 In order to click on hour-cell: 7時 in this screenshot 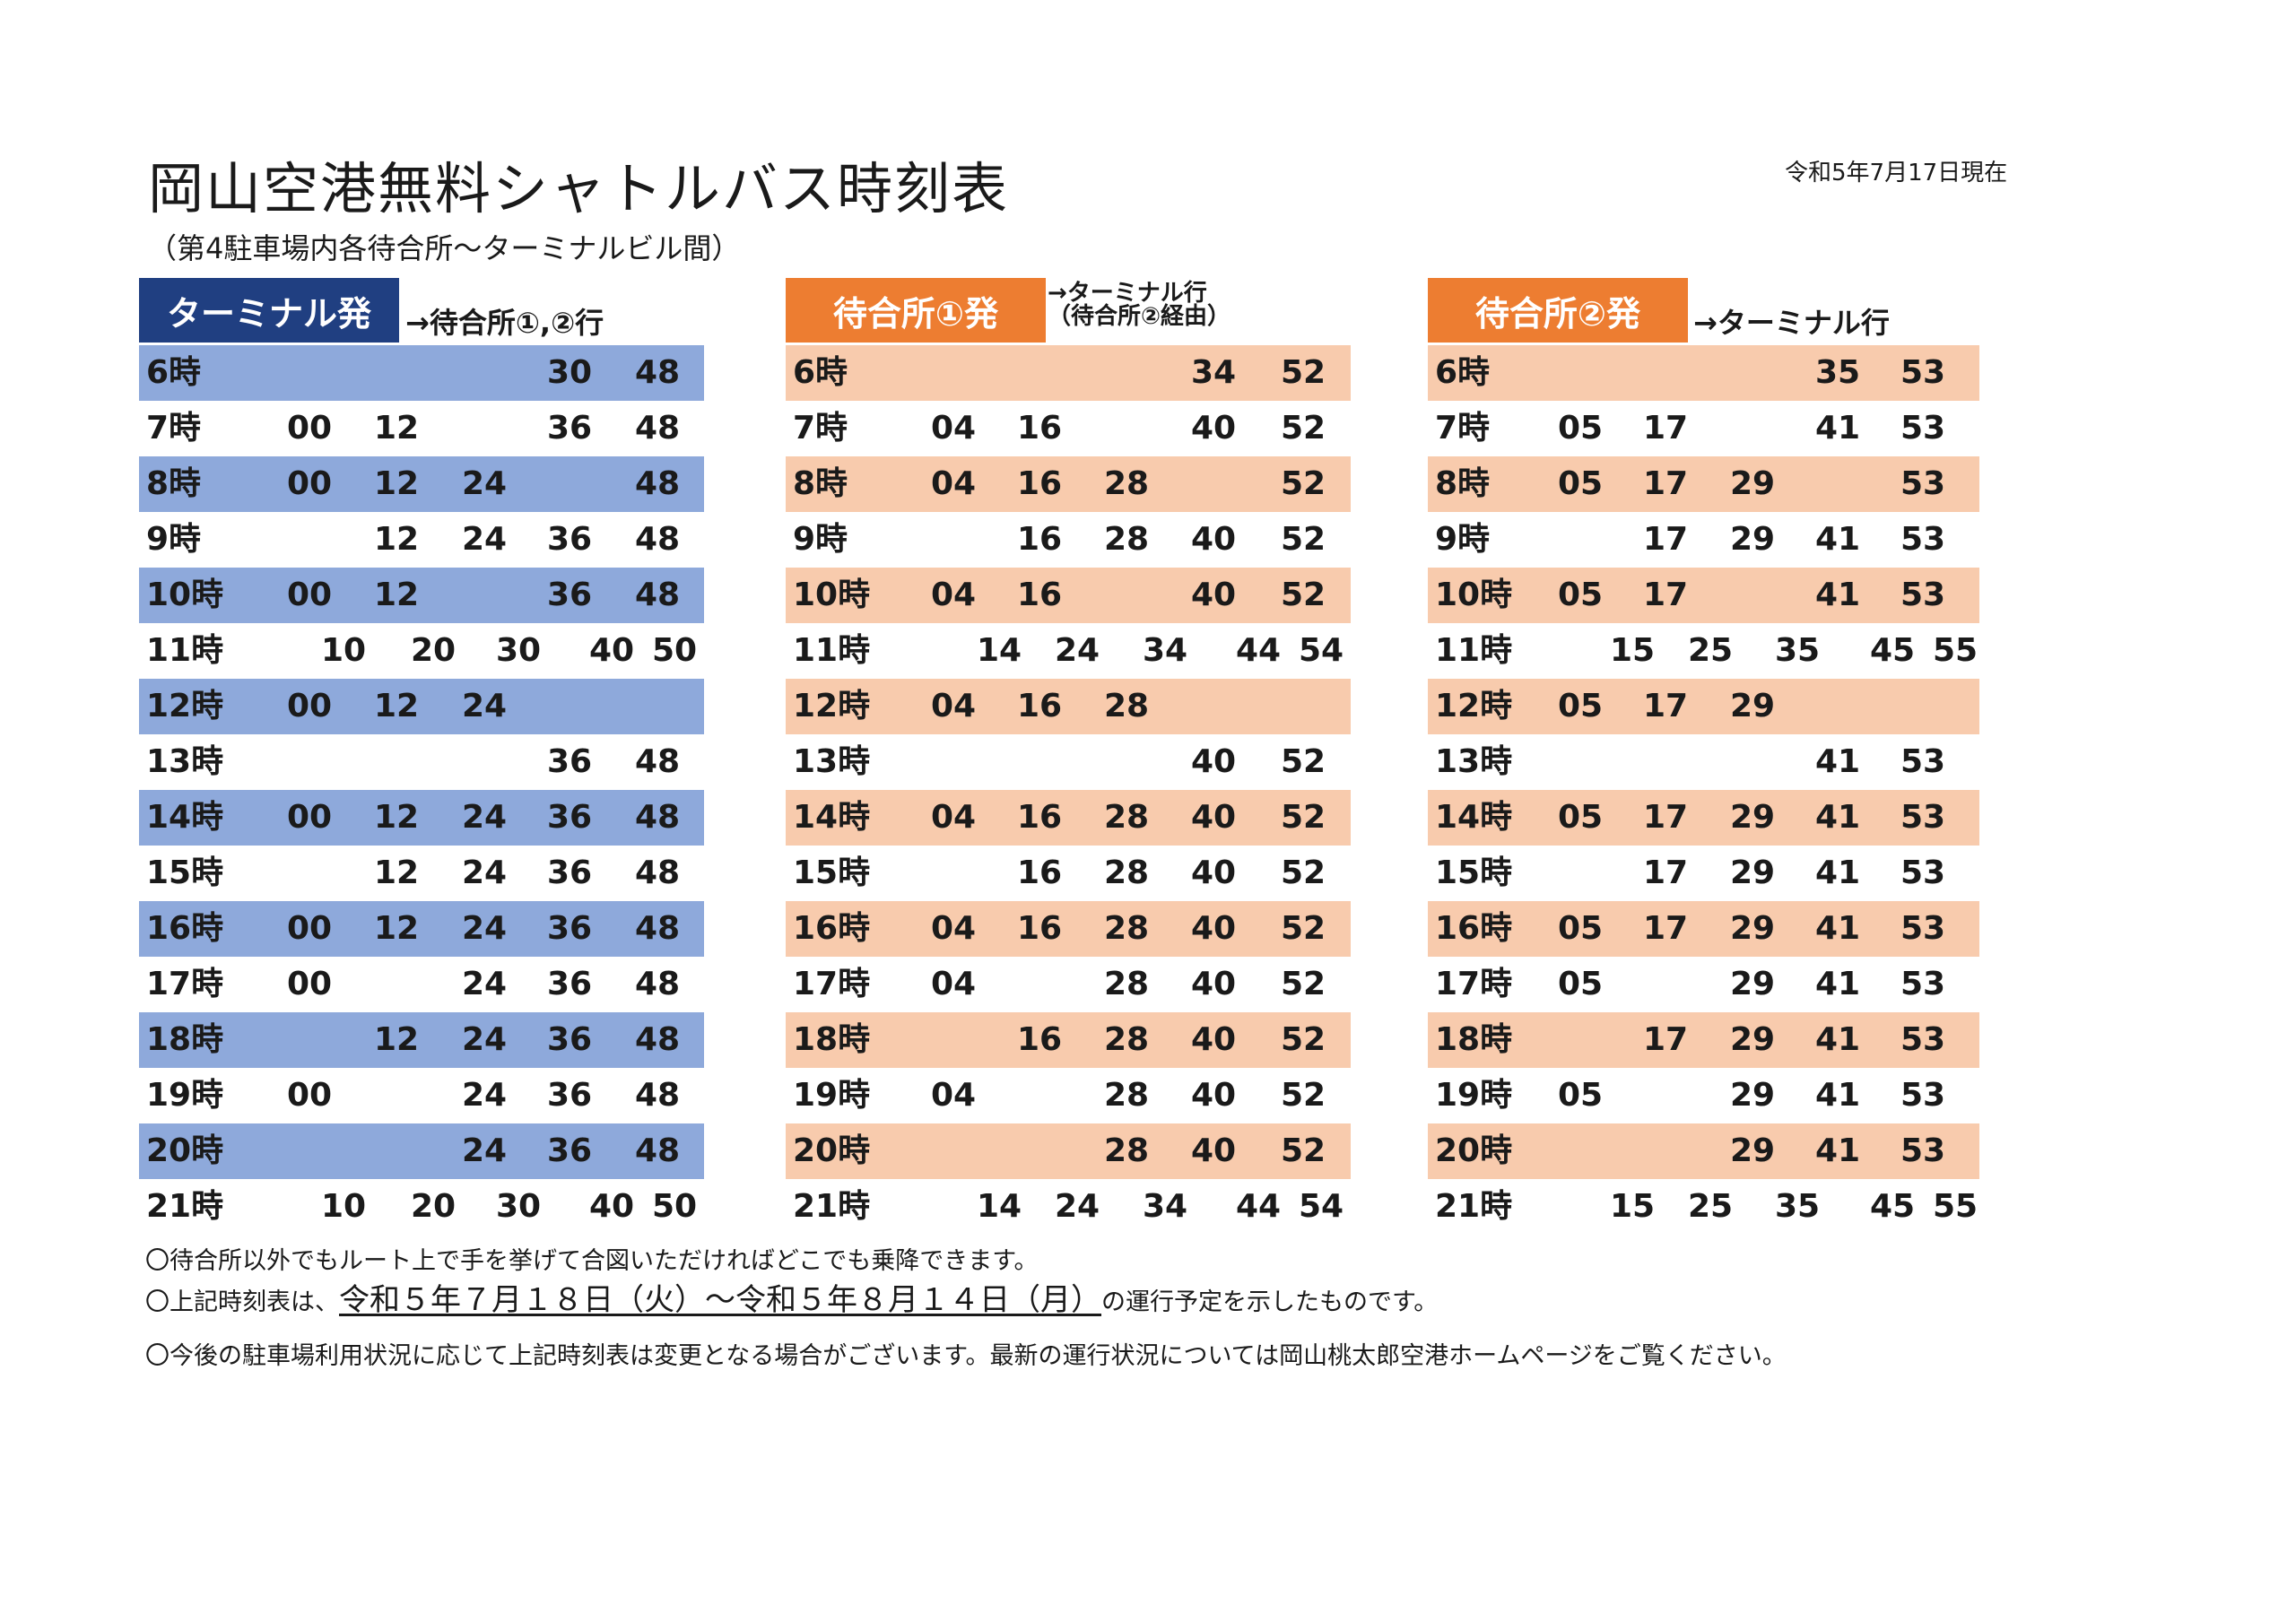, I will do `click(1463, 428)`.